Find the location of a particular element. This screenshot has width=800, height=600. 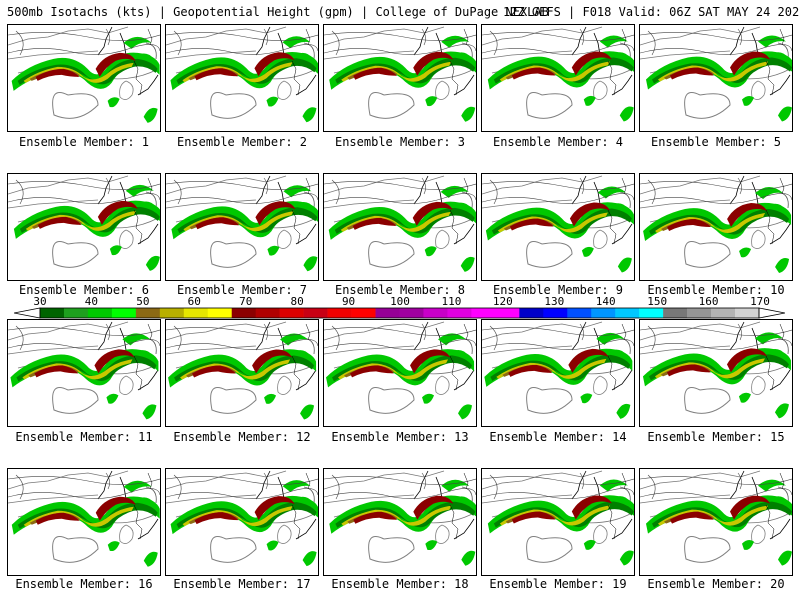

ensemble-member-caption: Ensemble Member: 8 is located at coordinates (400, 290).